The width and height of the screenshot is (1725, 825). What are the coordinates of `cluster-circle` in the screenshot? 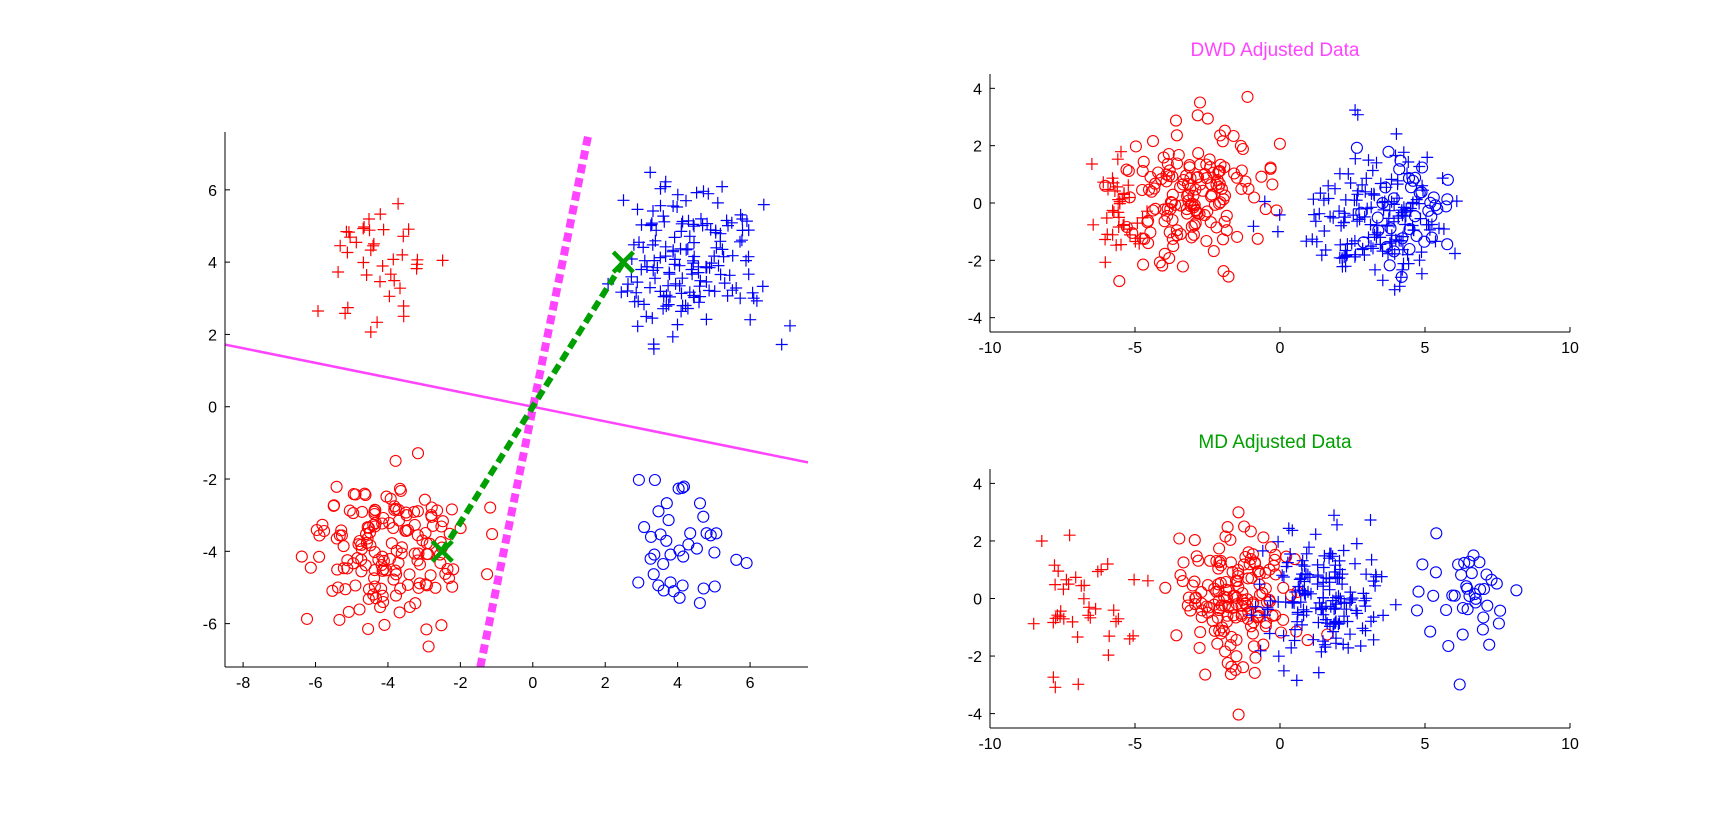 It's located at (397, 550).